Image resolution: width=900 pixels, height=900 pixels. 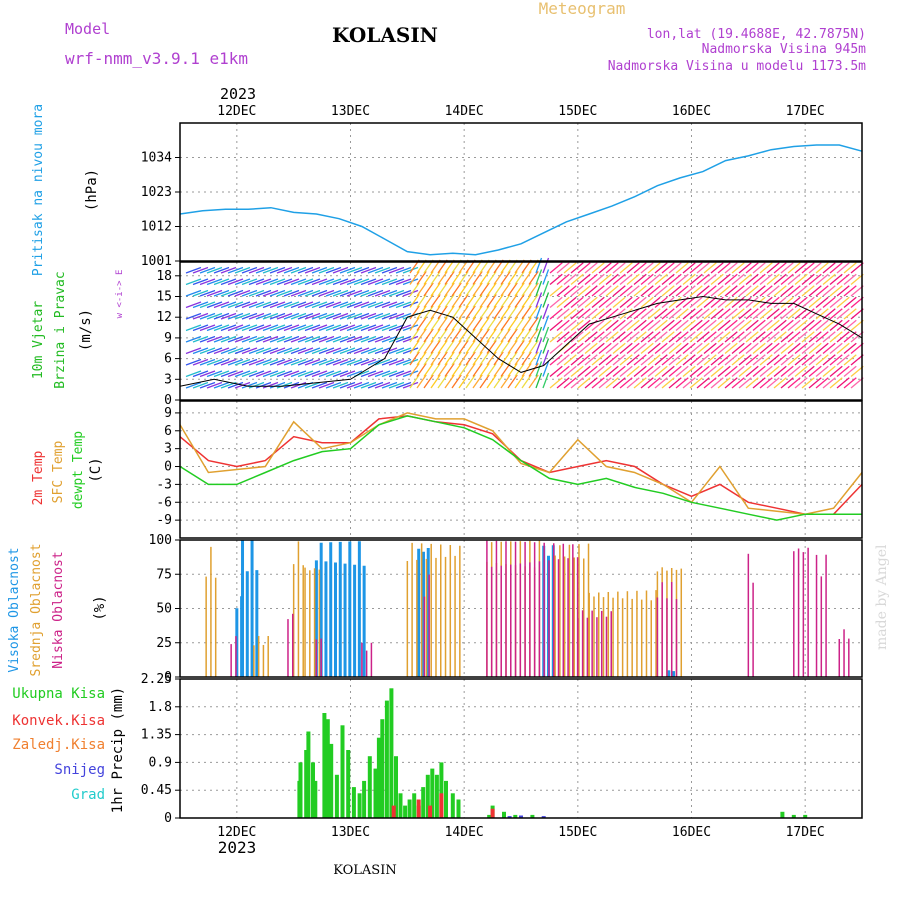 I want to click on ytick-label: 0, so click(x=168, y=467).